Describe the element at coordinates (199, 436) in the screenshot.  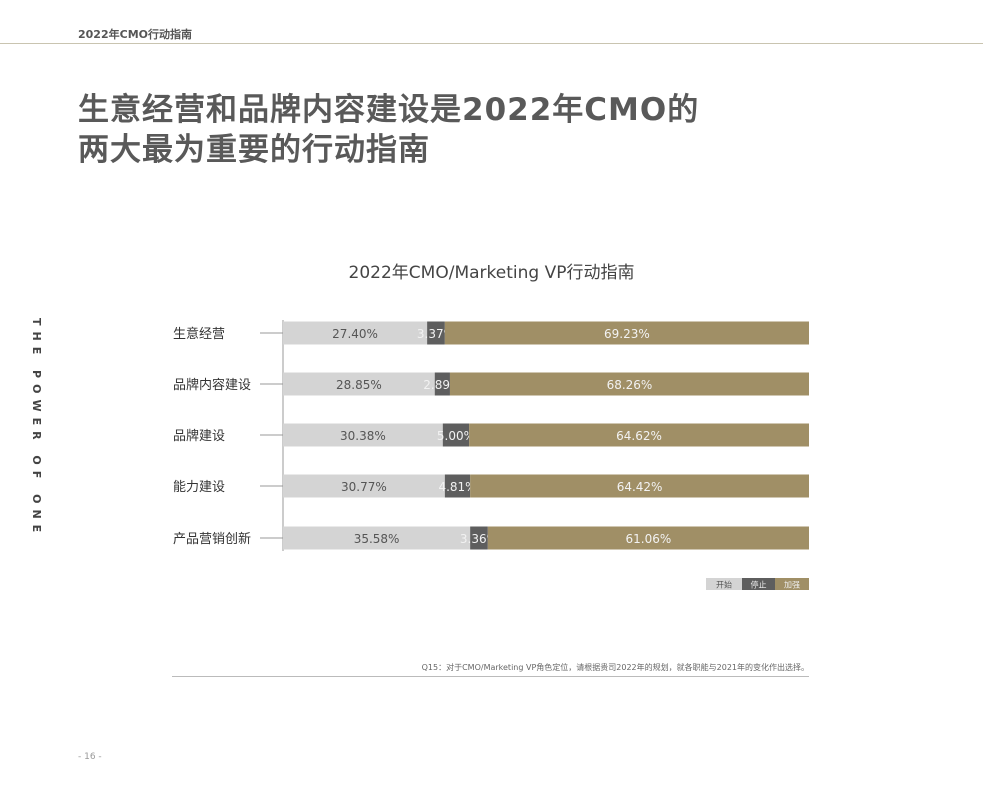
I see `category-label: 品牌建设` at that location.